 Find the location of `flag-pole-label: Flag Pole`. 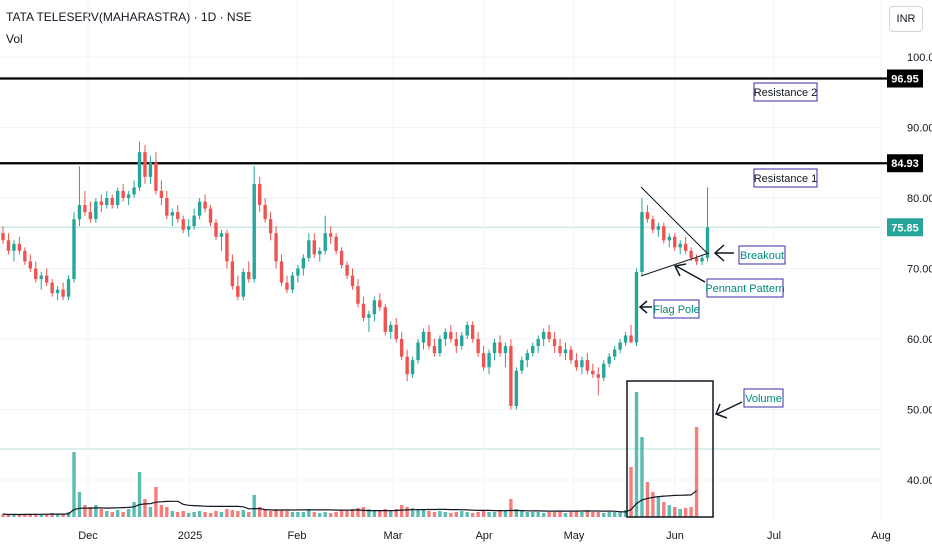

flag-pole-label: Flag Pole is located at coordinates (676, 309).